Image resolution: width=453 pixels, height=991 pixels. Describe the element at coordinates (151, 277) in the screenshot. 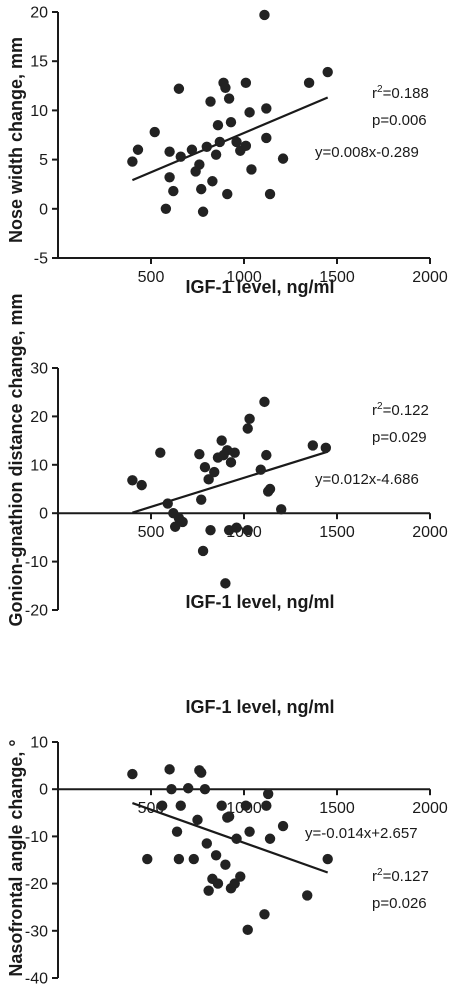

I see `x-tick-label: 500` at that location.